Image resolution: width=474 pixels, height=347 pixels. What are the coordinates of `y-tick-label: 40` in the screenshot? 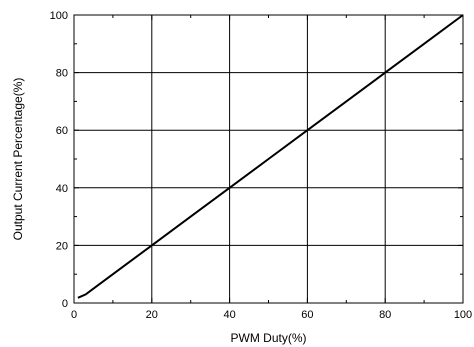 It's located at (62, 189).